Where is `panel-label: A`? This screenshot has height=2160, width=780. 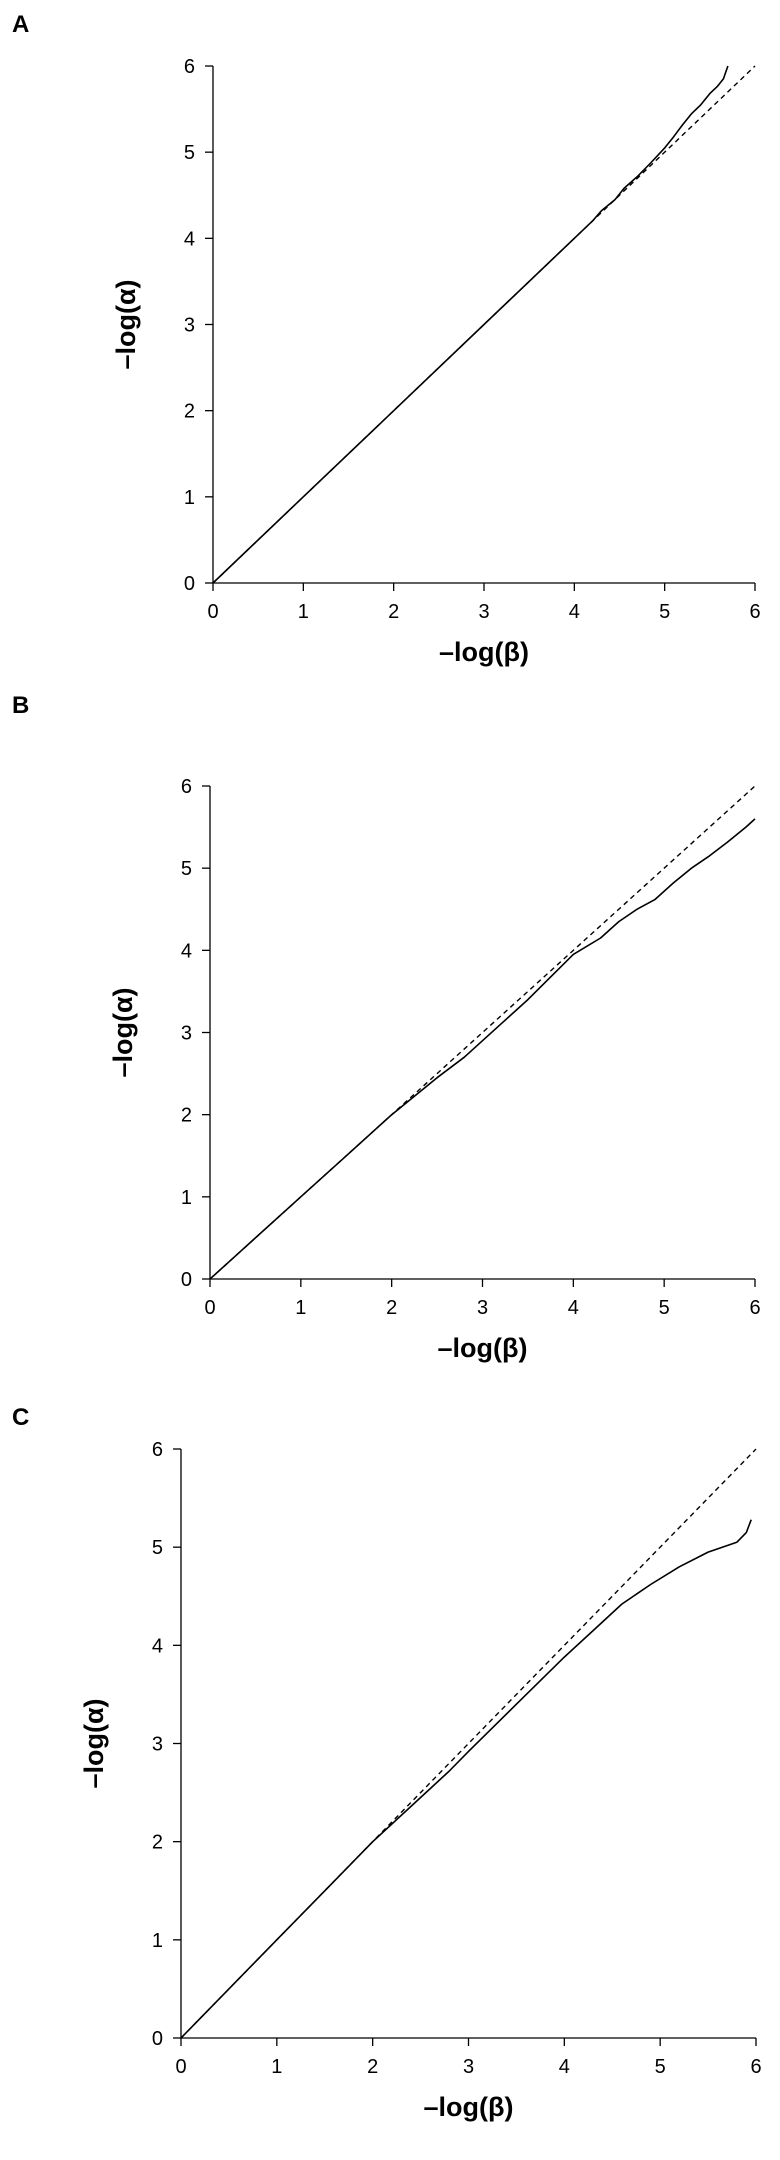
panel-label: A is located at coordinates (20, 24).